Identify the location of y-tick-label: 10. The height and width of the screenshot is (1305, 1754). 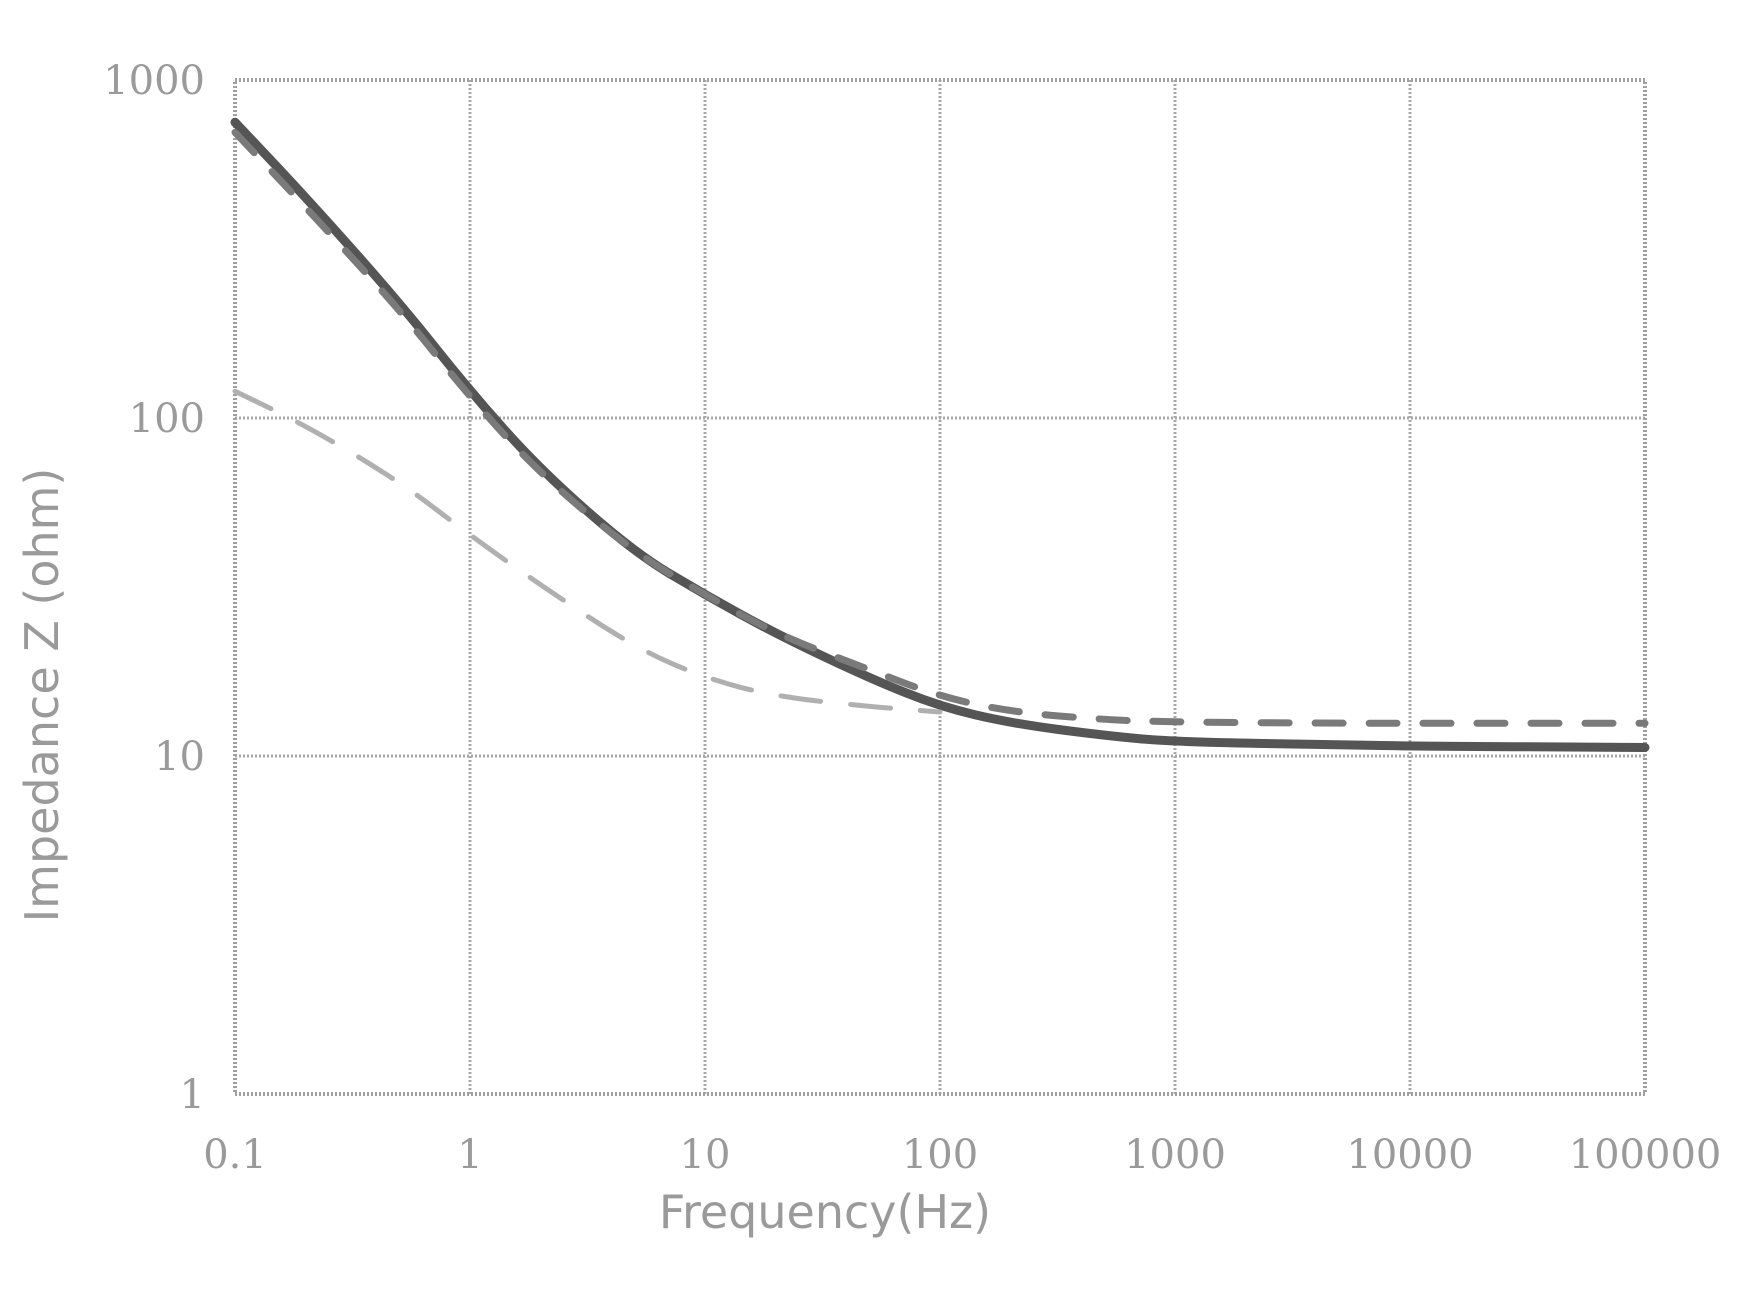
(179, 757).